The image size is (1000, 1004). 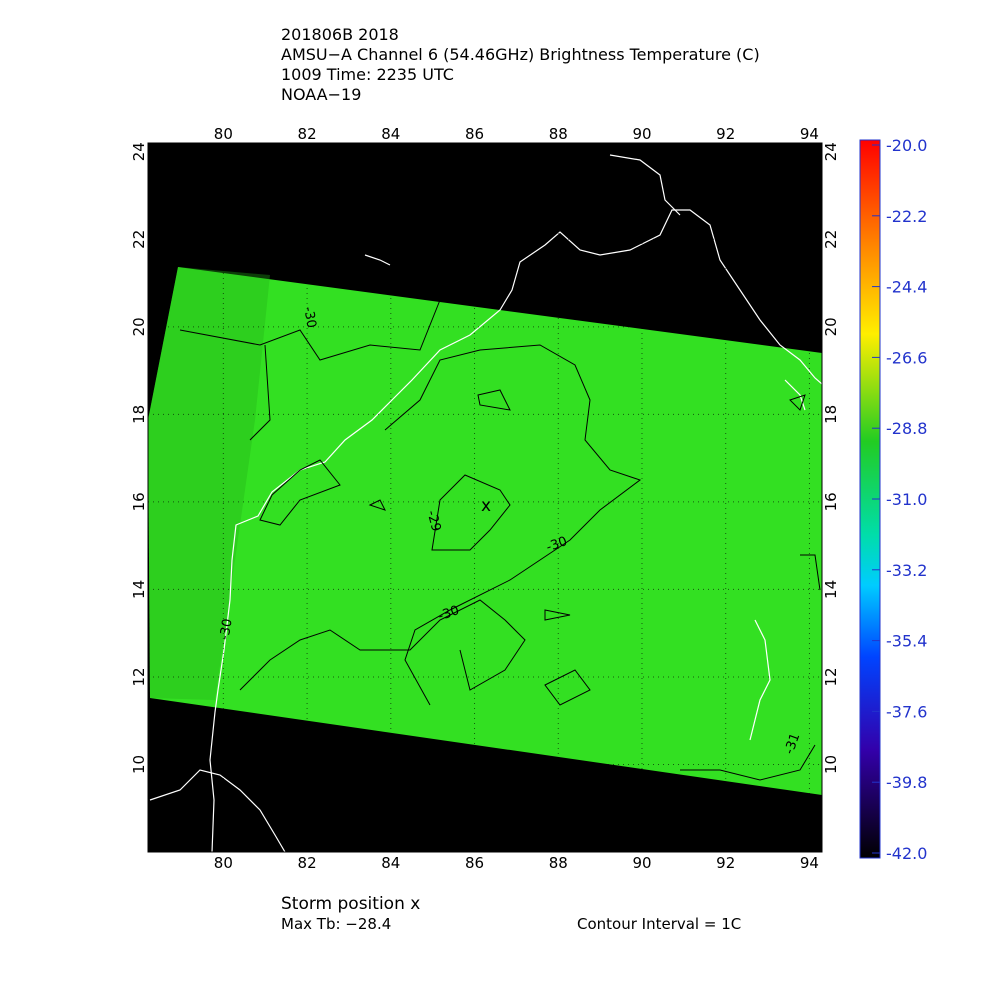 What do you see at coordinates (367, 74) in the screenshot?
I see `header-line: 1009 Time: 2235 UTC` at bounding box center [367, 74].